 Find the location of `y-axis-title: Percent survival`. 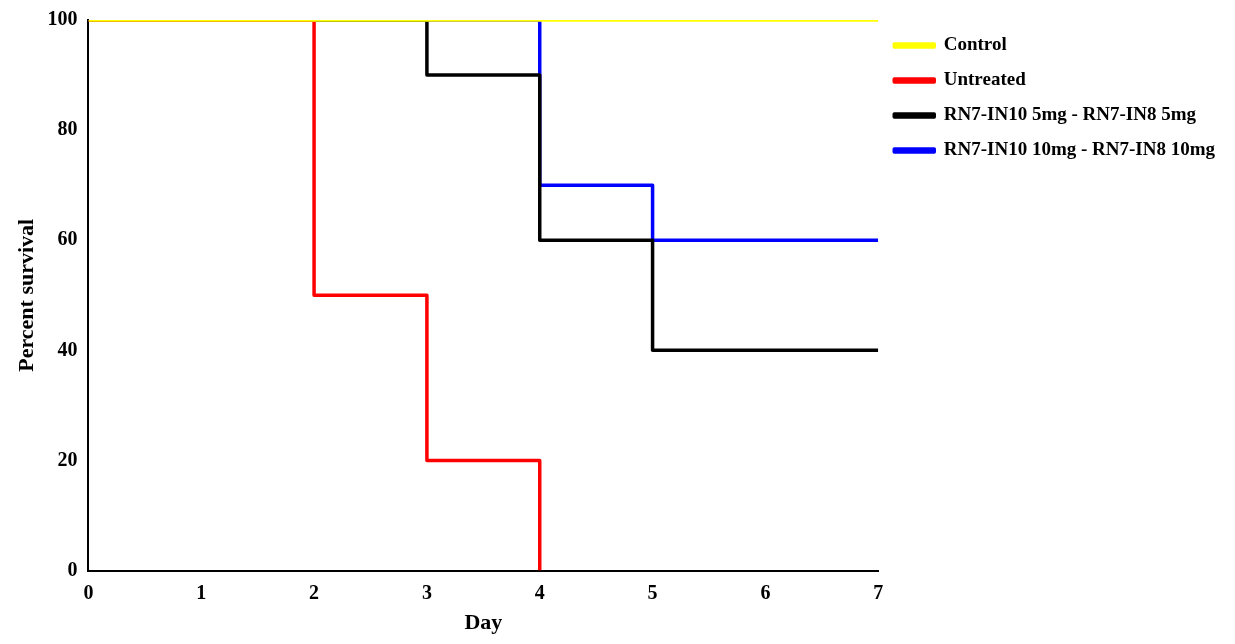

y-axis-title: Percent survival is located at coordinates (25, 295).